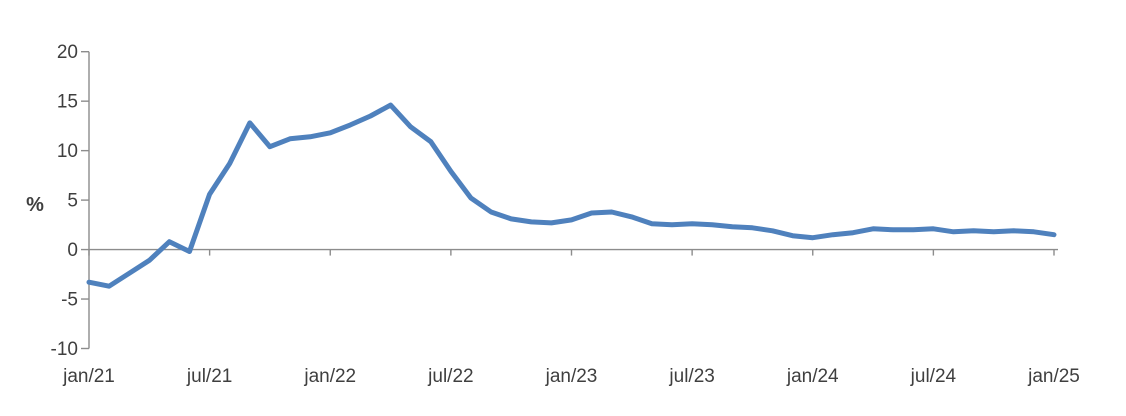  Describe the element at coordinates (812, 376) in the screenshot. I see `x-axis-tick-label: jan/24` at that location.